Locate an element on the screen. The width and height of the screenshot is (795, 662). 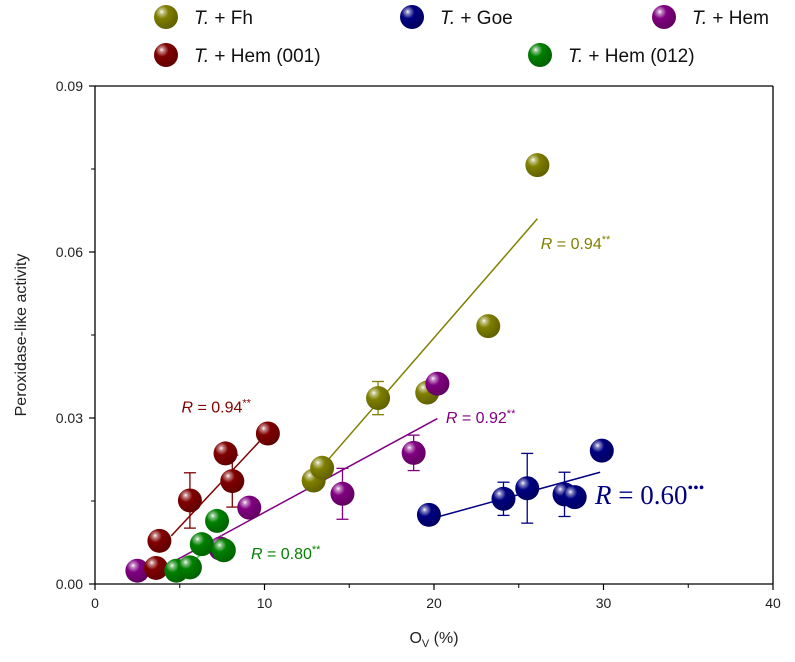
x-axis-title-sub: V is located at coordinates (426, 644).